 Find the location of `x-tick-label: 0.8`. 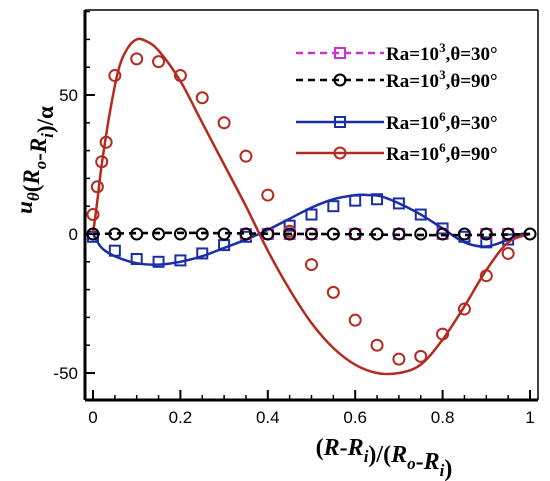

x-tick-label: 0.8 is located at coordinates (443, 417).